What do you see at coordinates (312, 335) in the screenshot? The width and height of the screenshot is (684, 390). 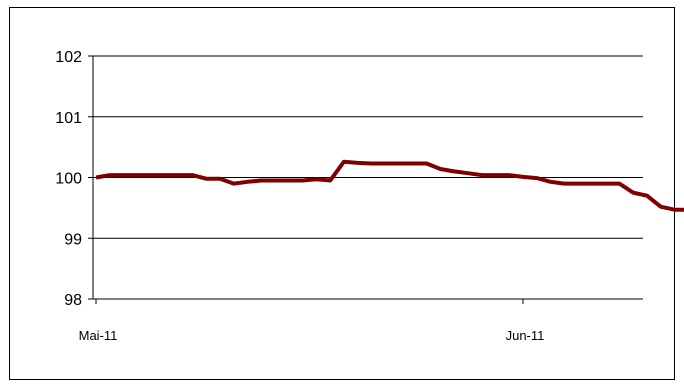 I see `x-tick-labels: Mai-11 Jun-11` at bounding box center [312, 335].